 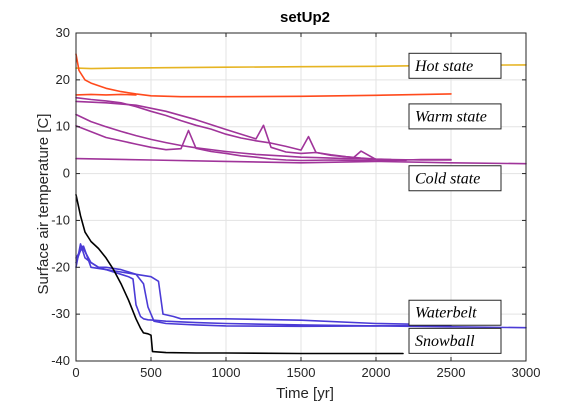 I want to click on y-tick-label: -10, so click(x=60, y=219).